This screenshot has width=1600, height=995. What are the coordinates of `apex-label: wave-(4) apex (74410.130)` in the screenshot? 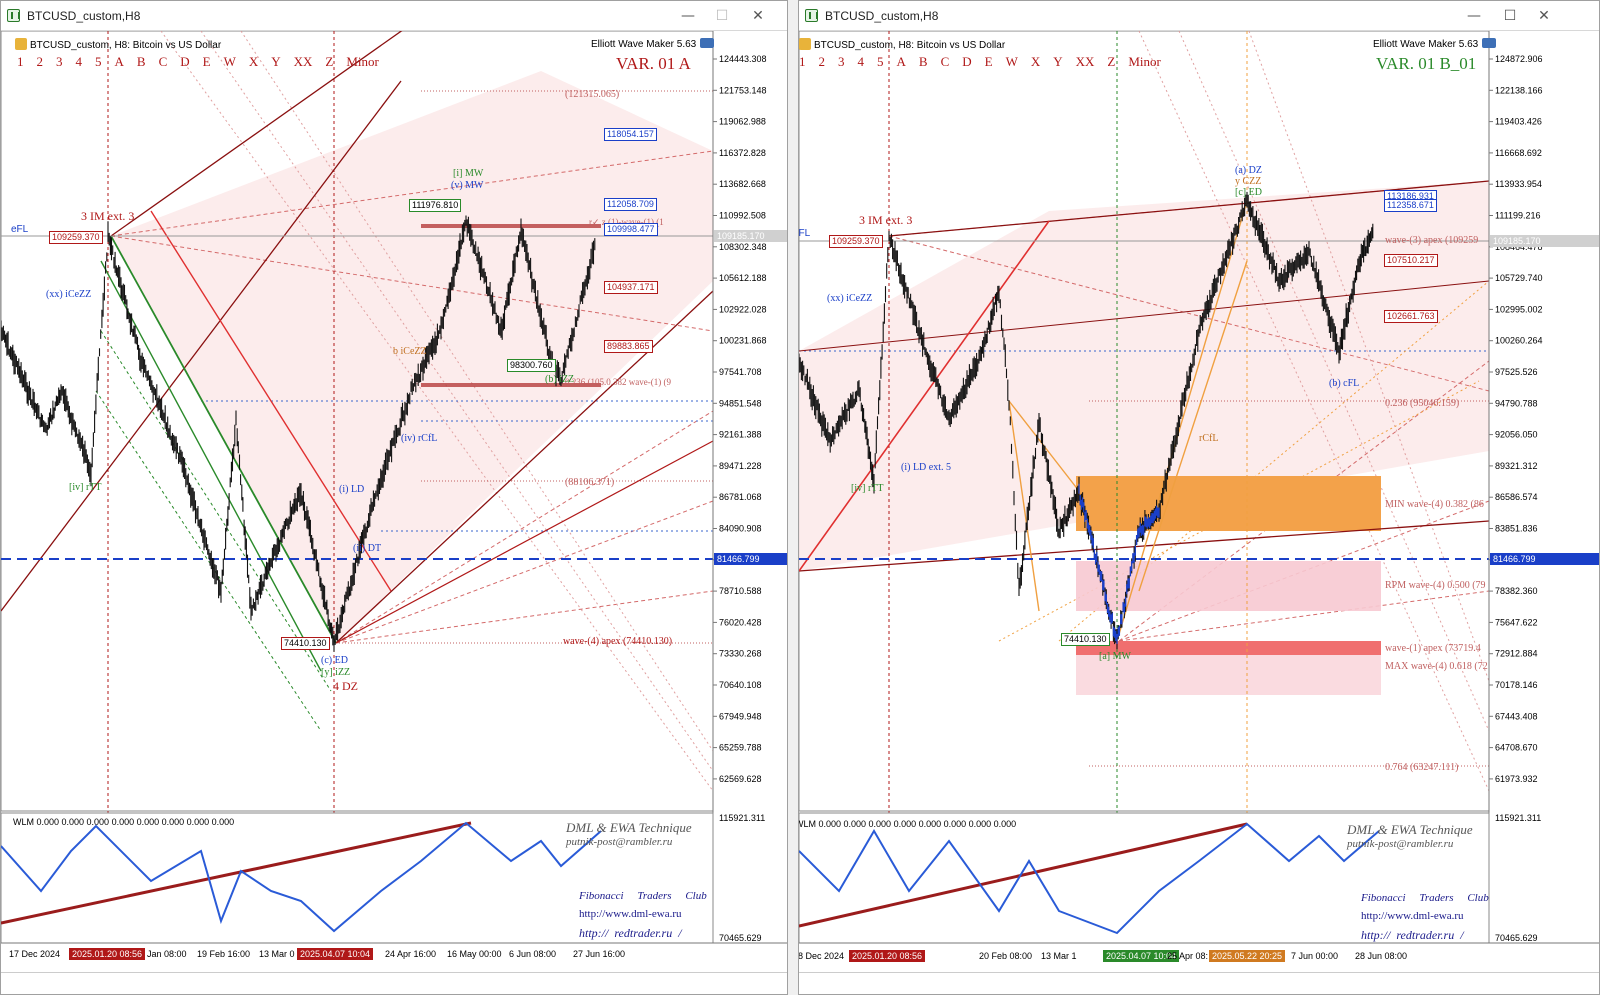 It's located at (618, 641).